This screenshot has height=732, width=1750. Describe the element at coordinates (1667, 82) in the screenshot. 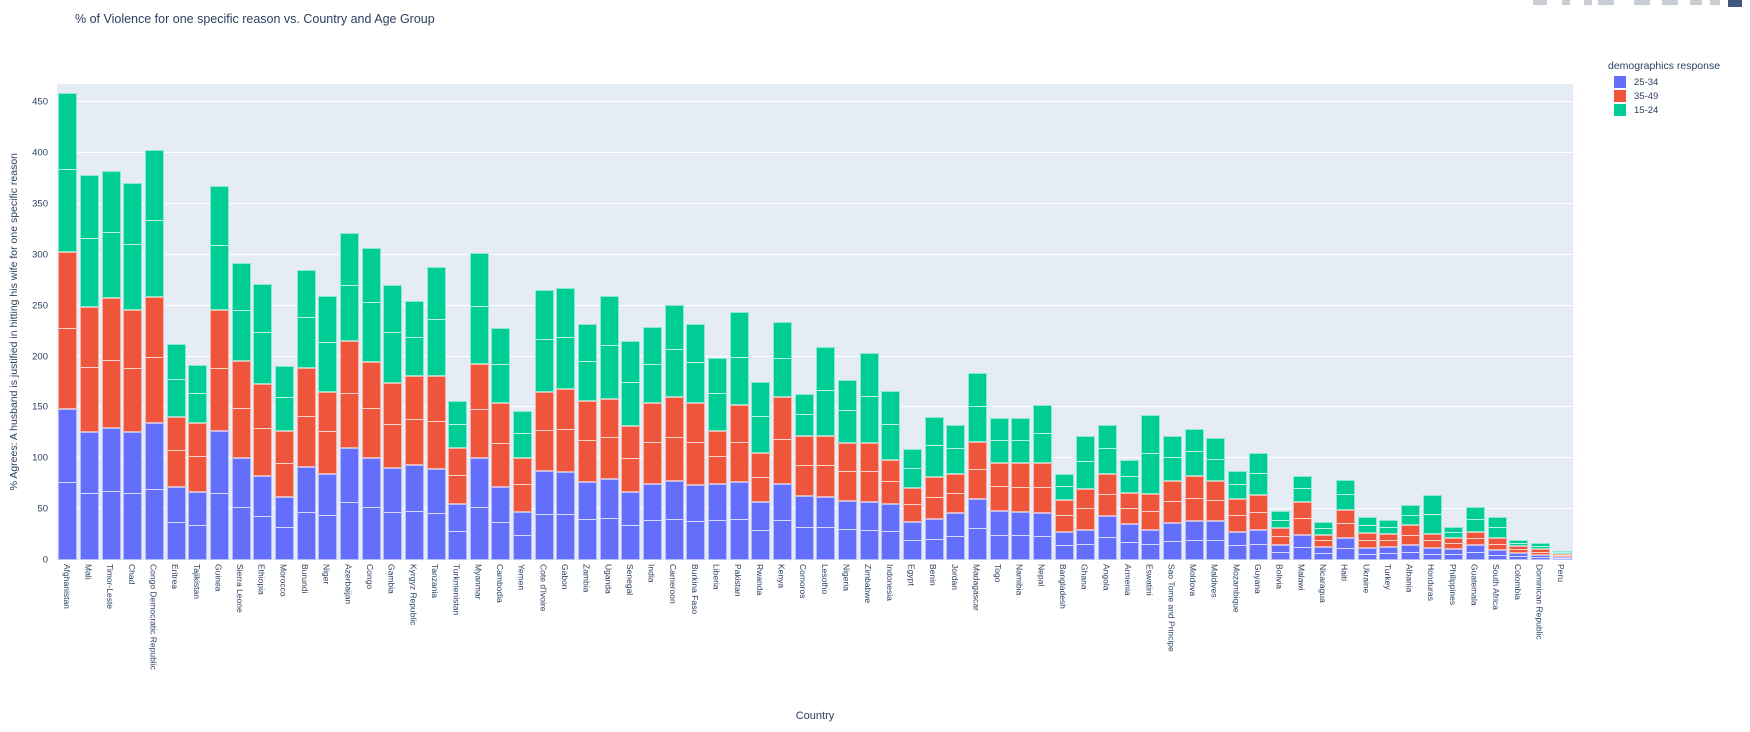

I see `legend-item: 25-34` at that location.